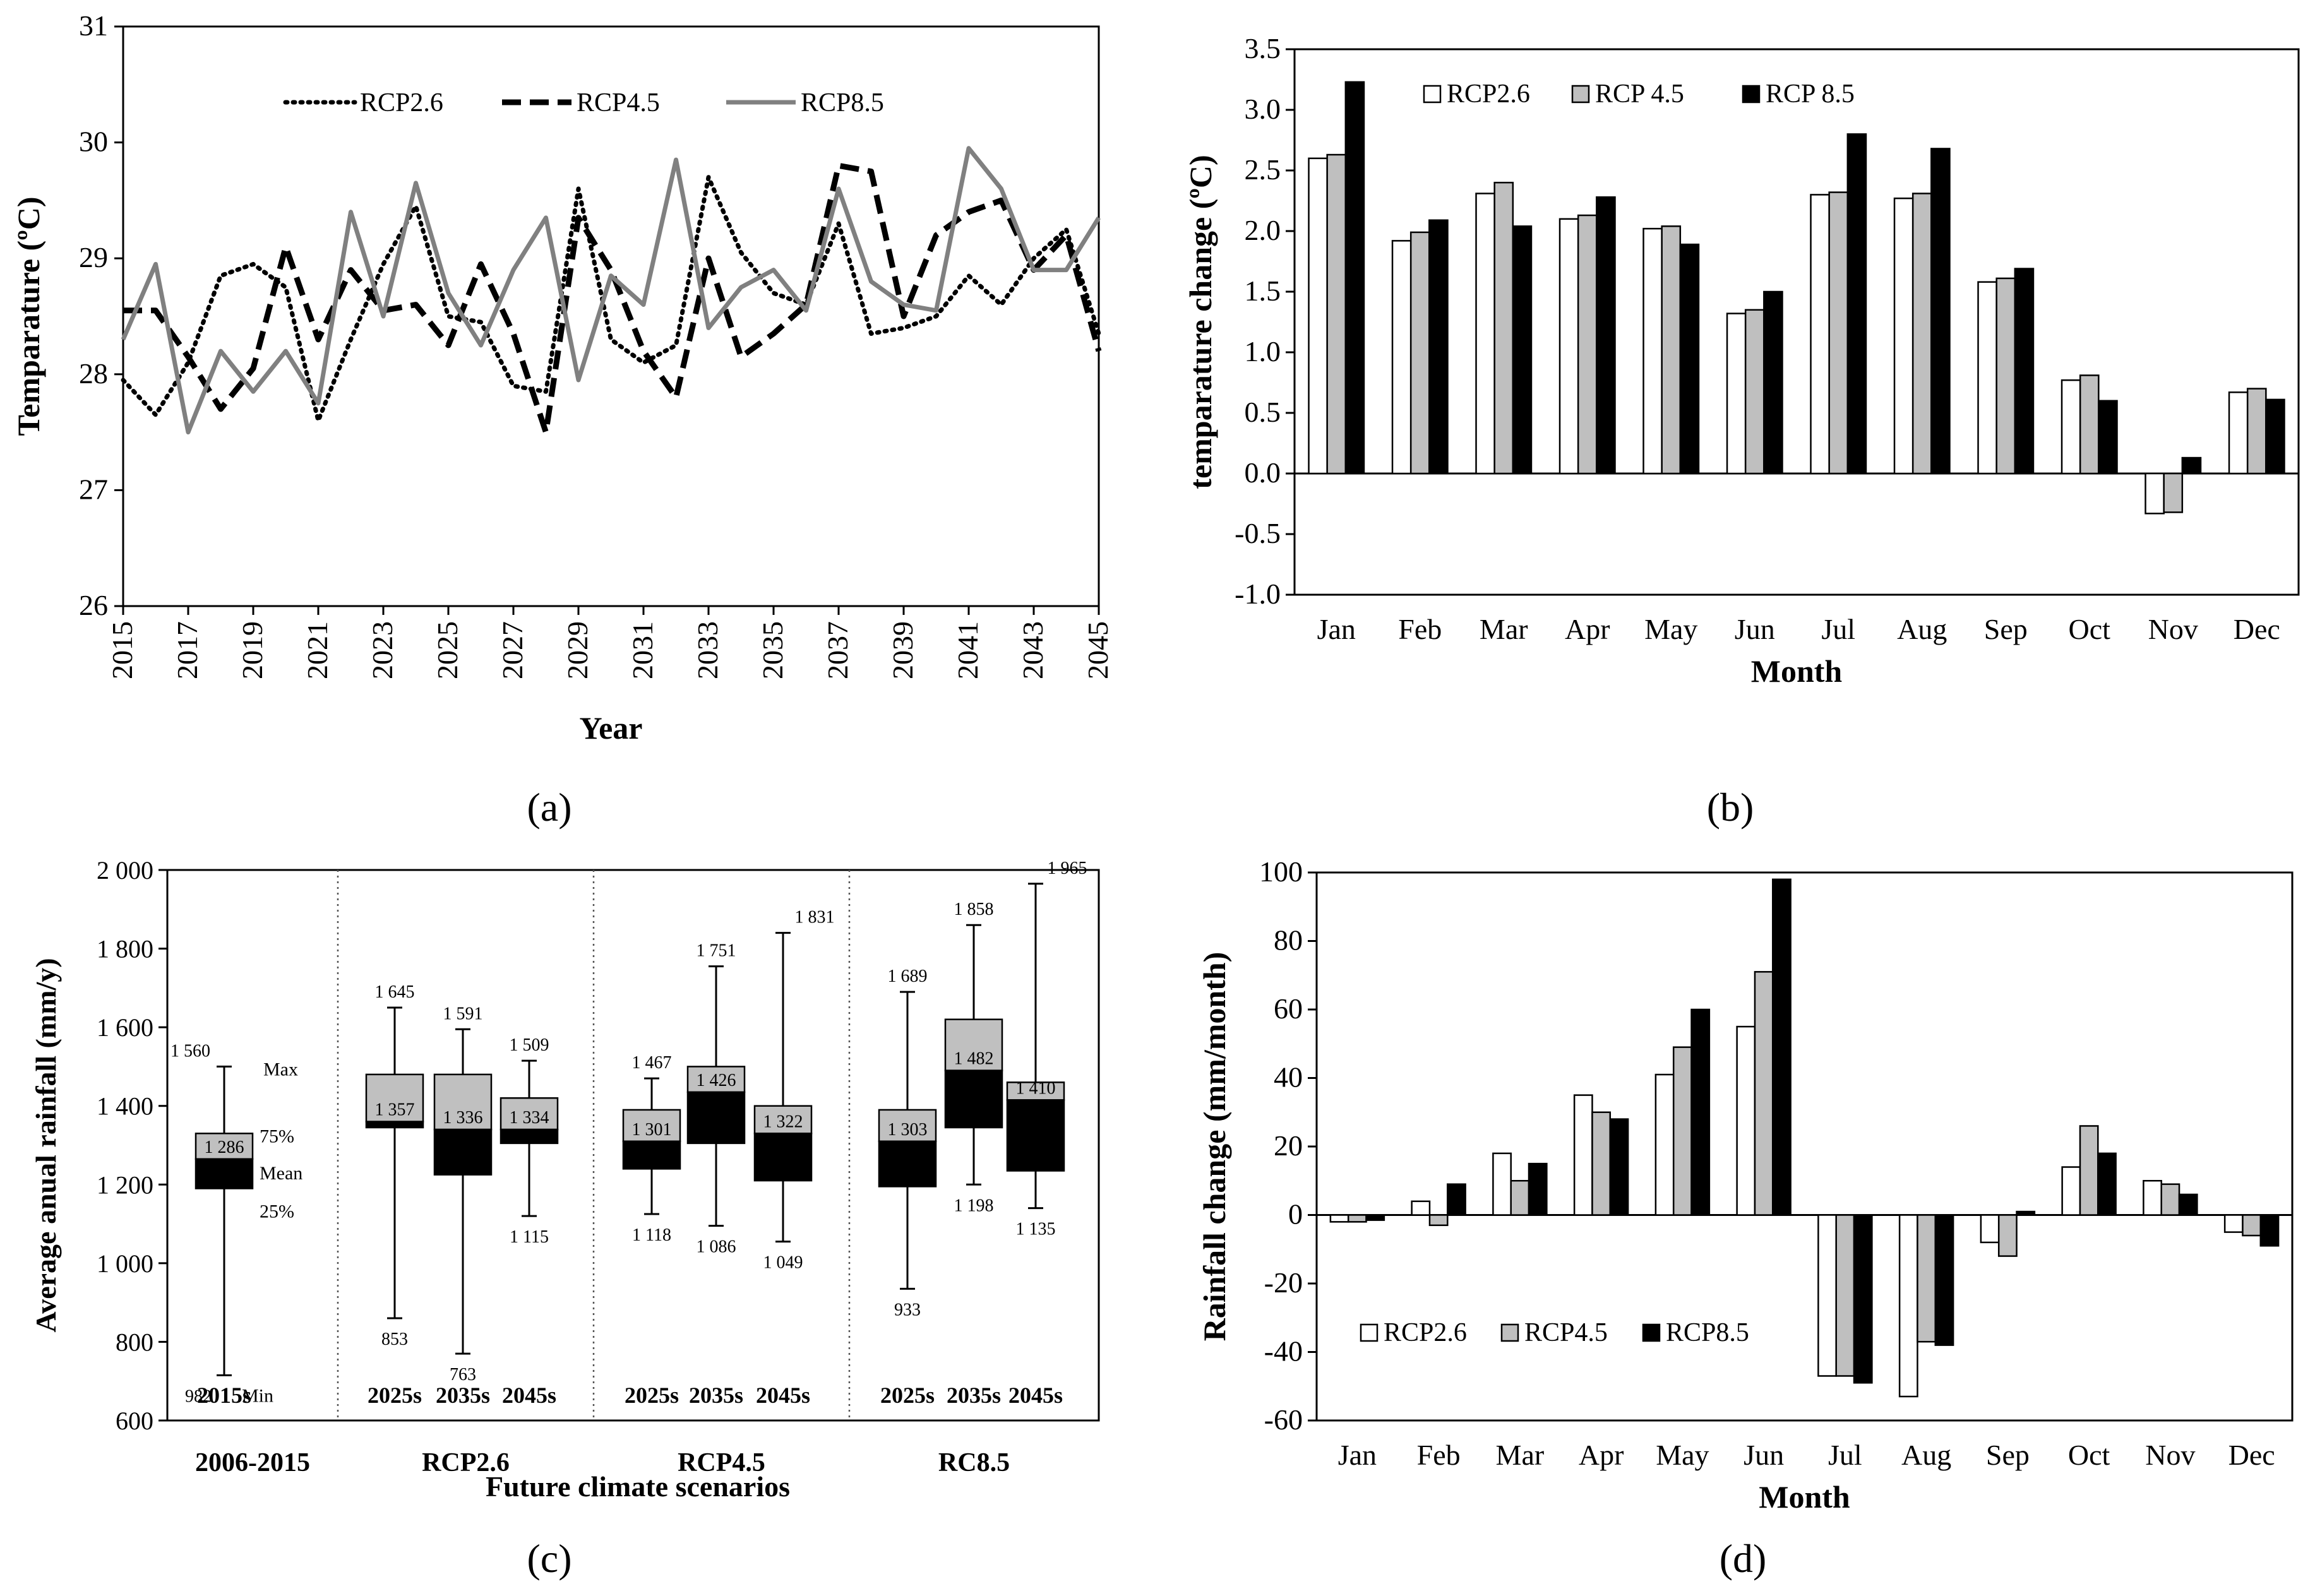  Describe the element at coordinates (1336, 314) in the screenshot. I see `bar-rcp45-jan` at that location.